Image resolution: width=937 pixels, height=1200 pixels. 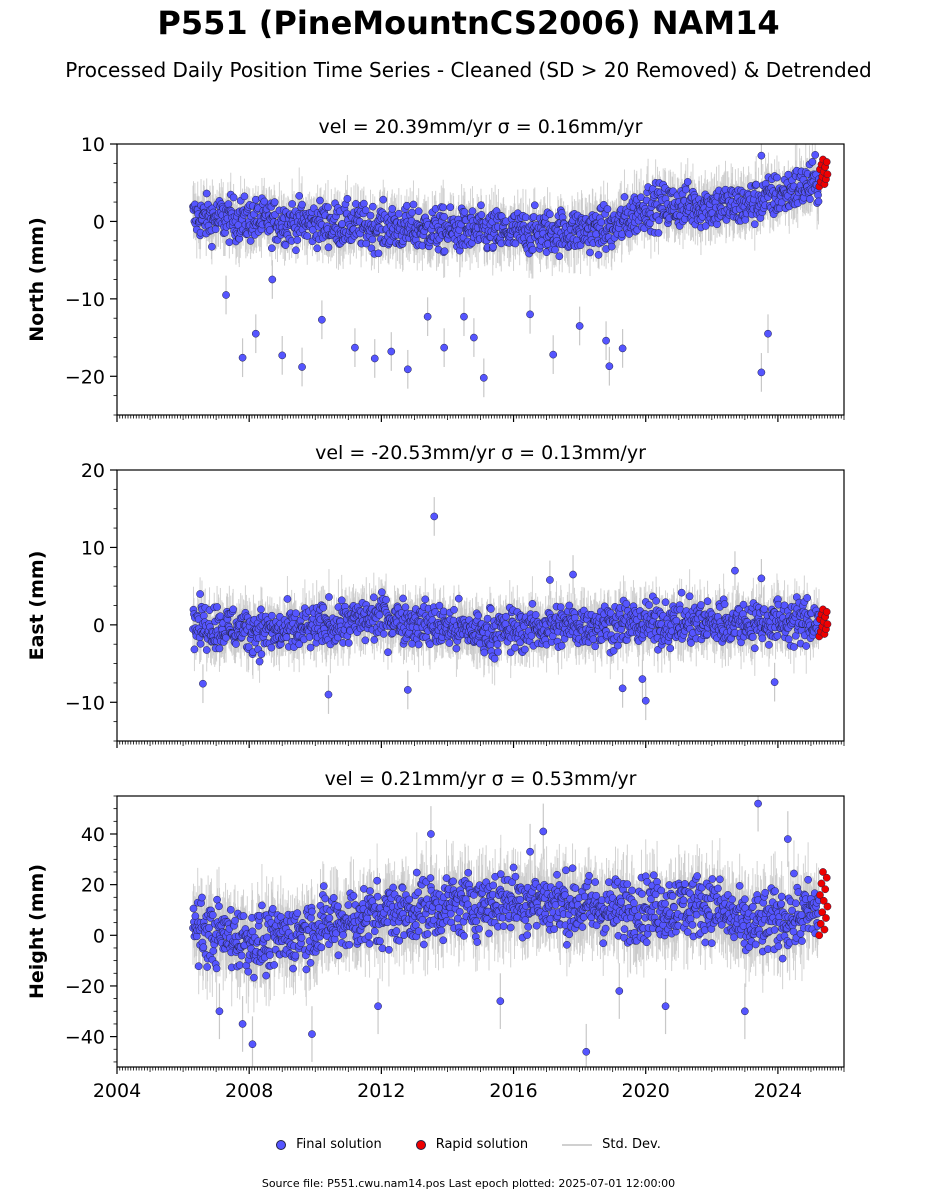 I want to click on page-title: P551 (PineMountnCS2006) NAM14, so click(x=468, y=23).